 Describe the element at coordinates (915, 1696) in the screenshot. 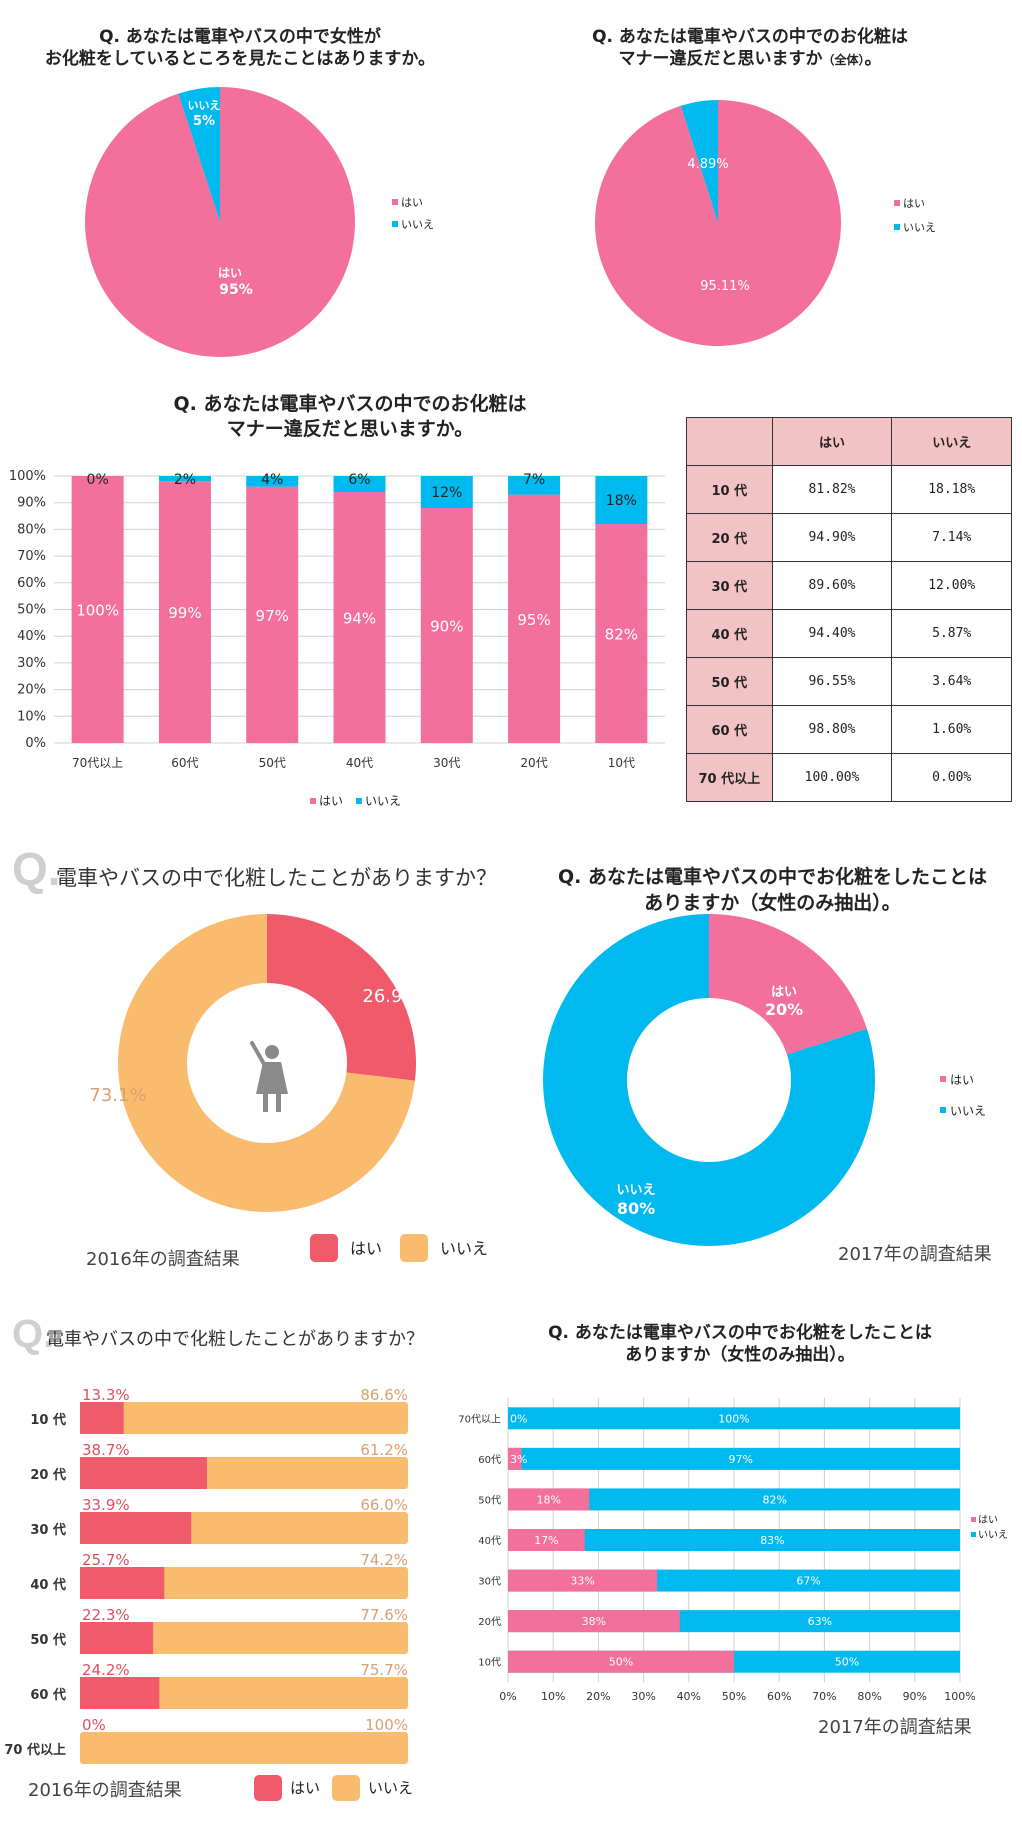

I see `hbar2-x-tick: 90%` at that location.